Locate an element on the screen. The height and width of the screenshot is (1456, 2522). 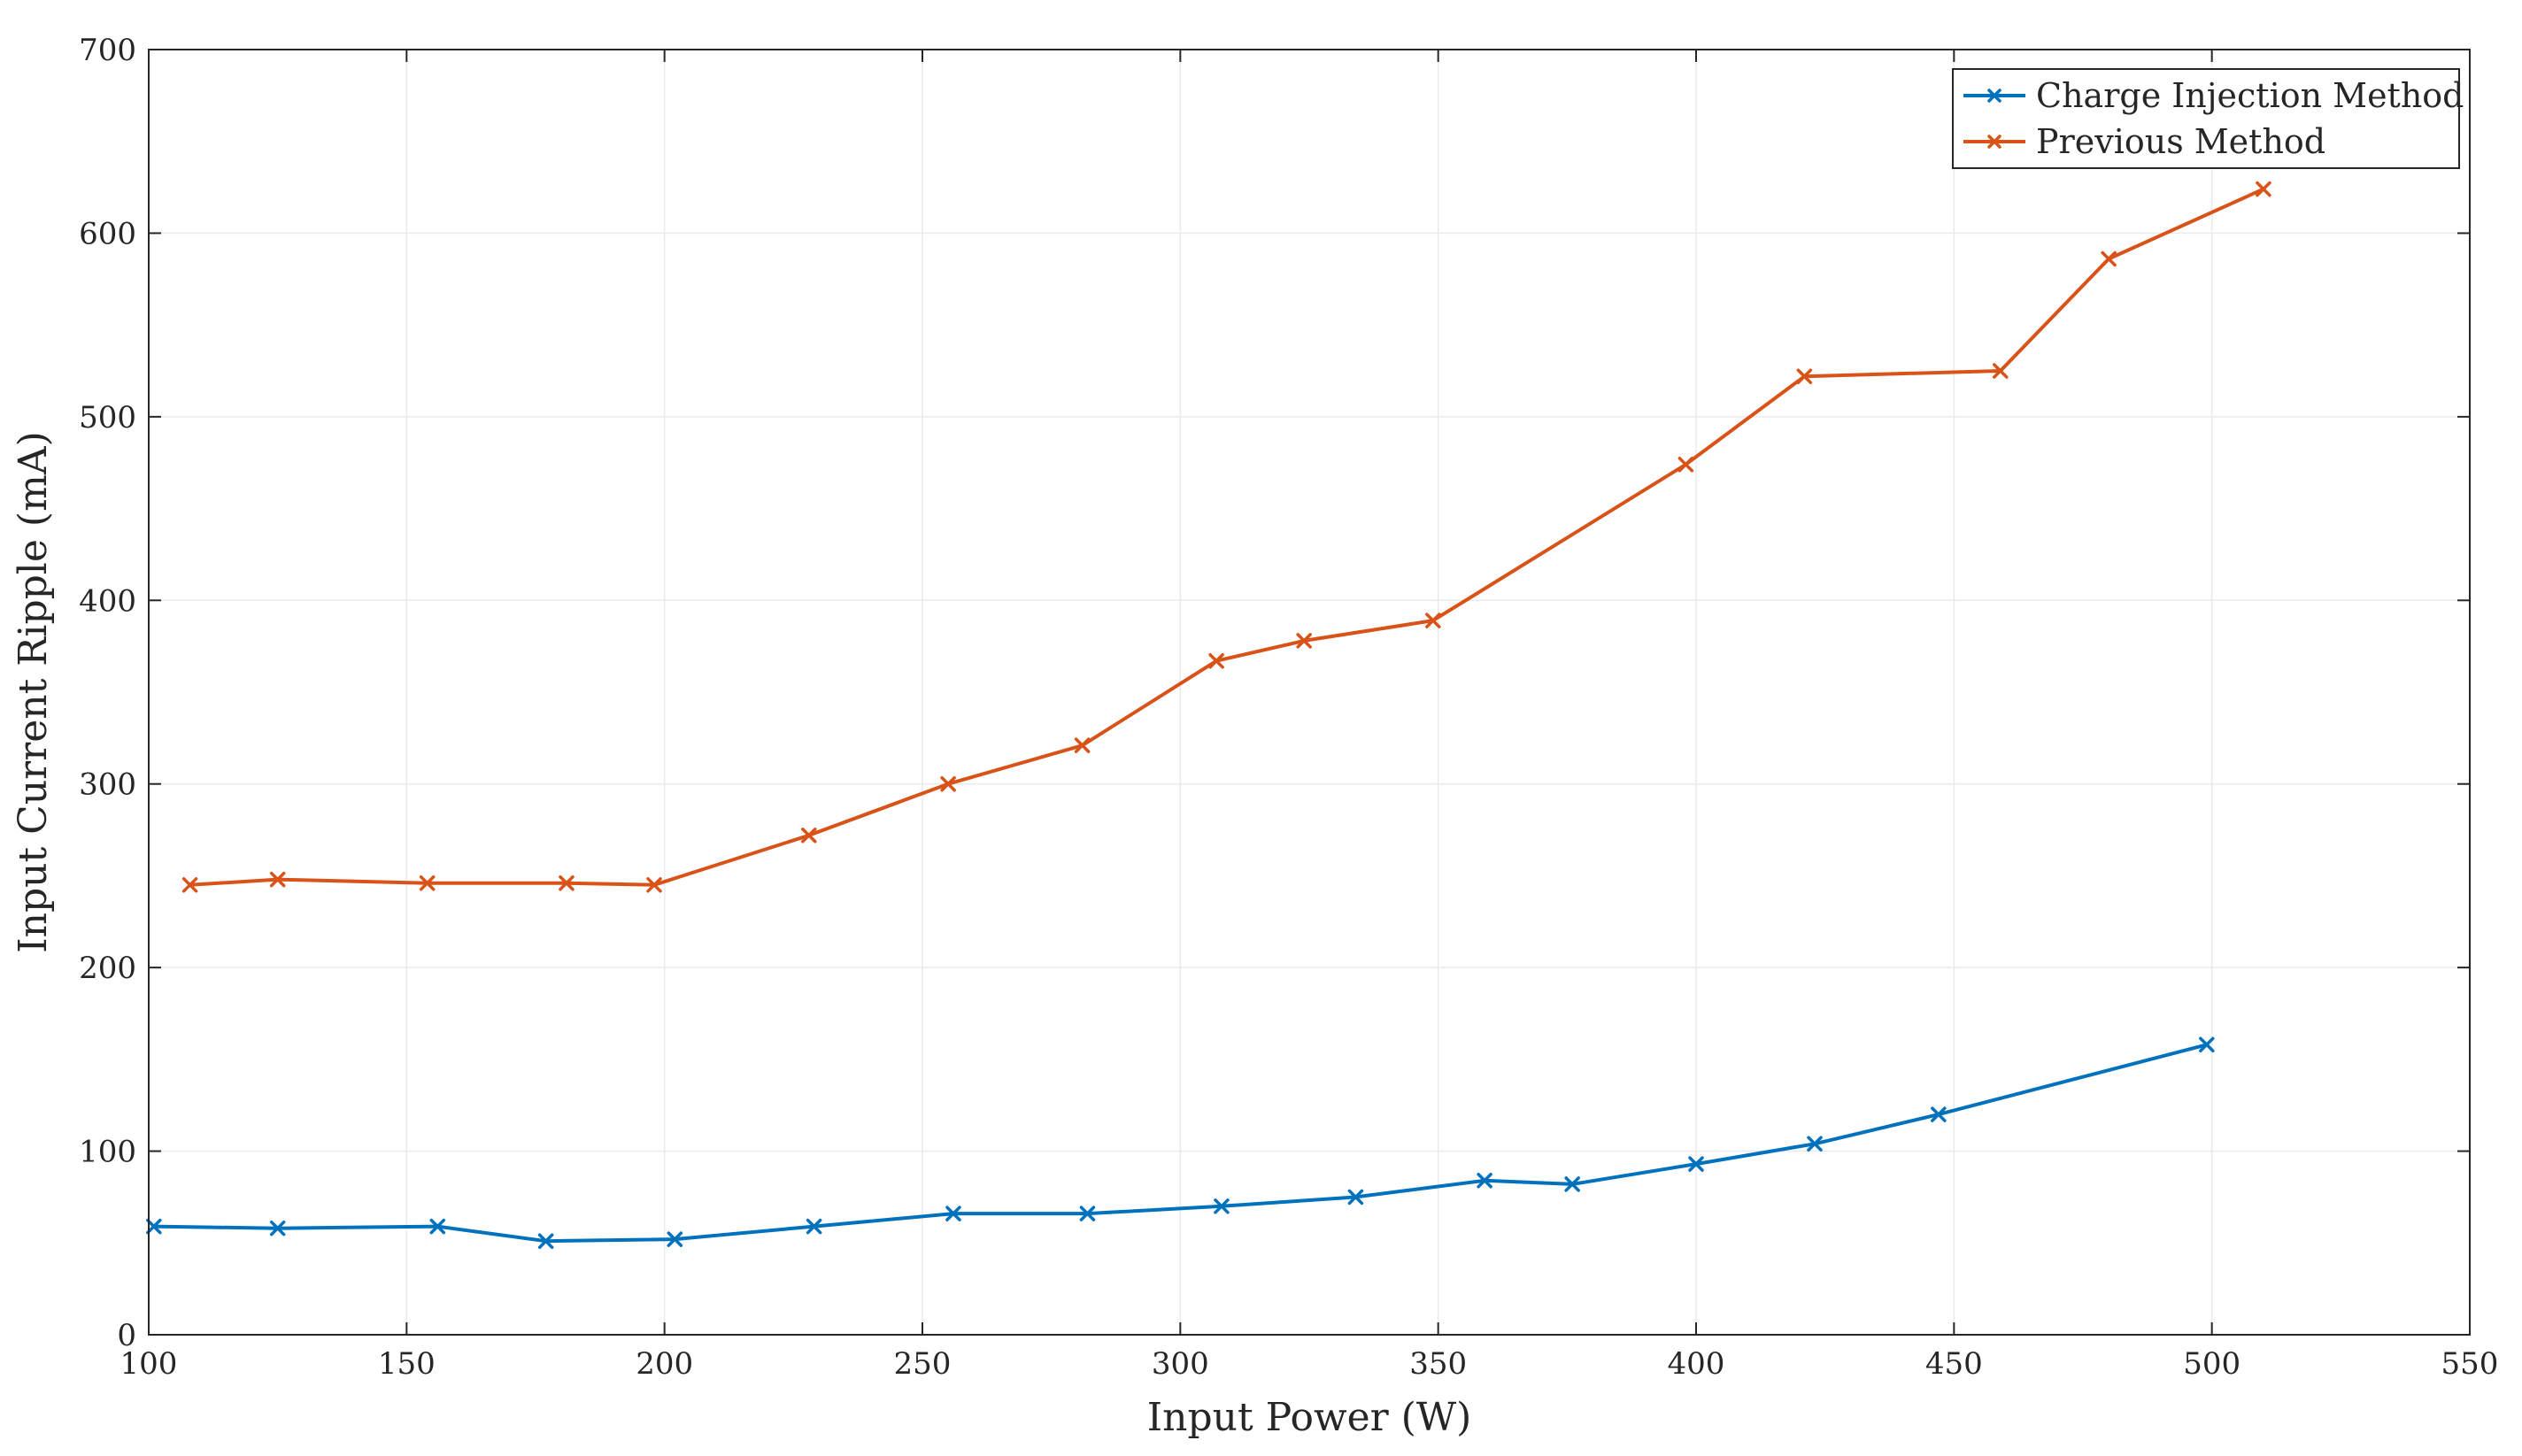
y-tick-label: 200 is located at coordinates (107, 968).